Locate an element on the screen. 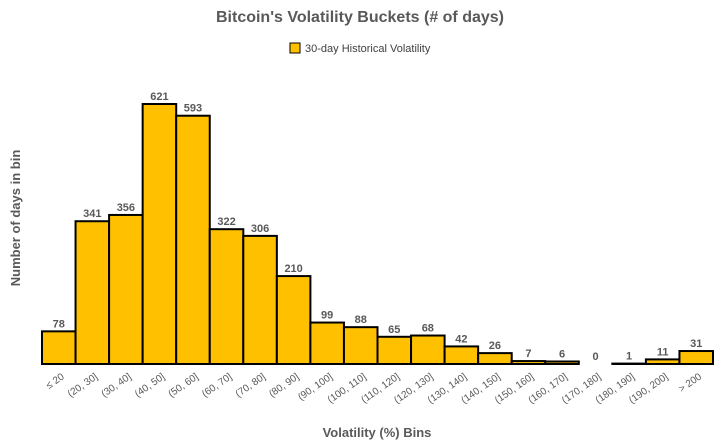 The image size is (722, 445). data-label-11: 68 is located at coordinates (428, 329).